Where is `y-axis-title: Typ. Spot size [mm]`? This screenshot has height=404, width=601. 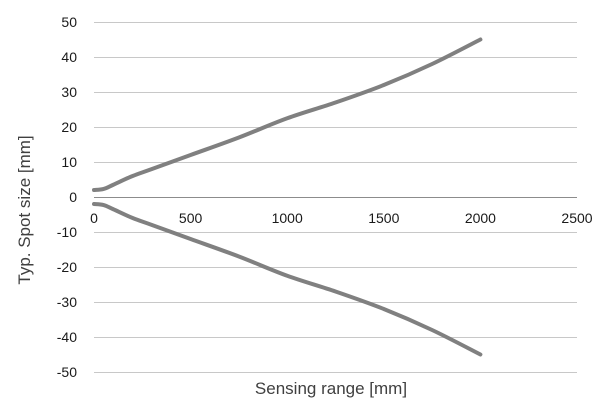 y-axis-title: Typ. Spot size [mm] is located at coordinates (24, 209).